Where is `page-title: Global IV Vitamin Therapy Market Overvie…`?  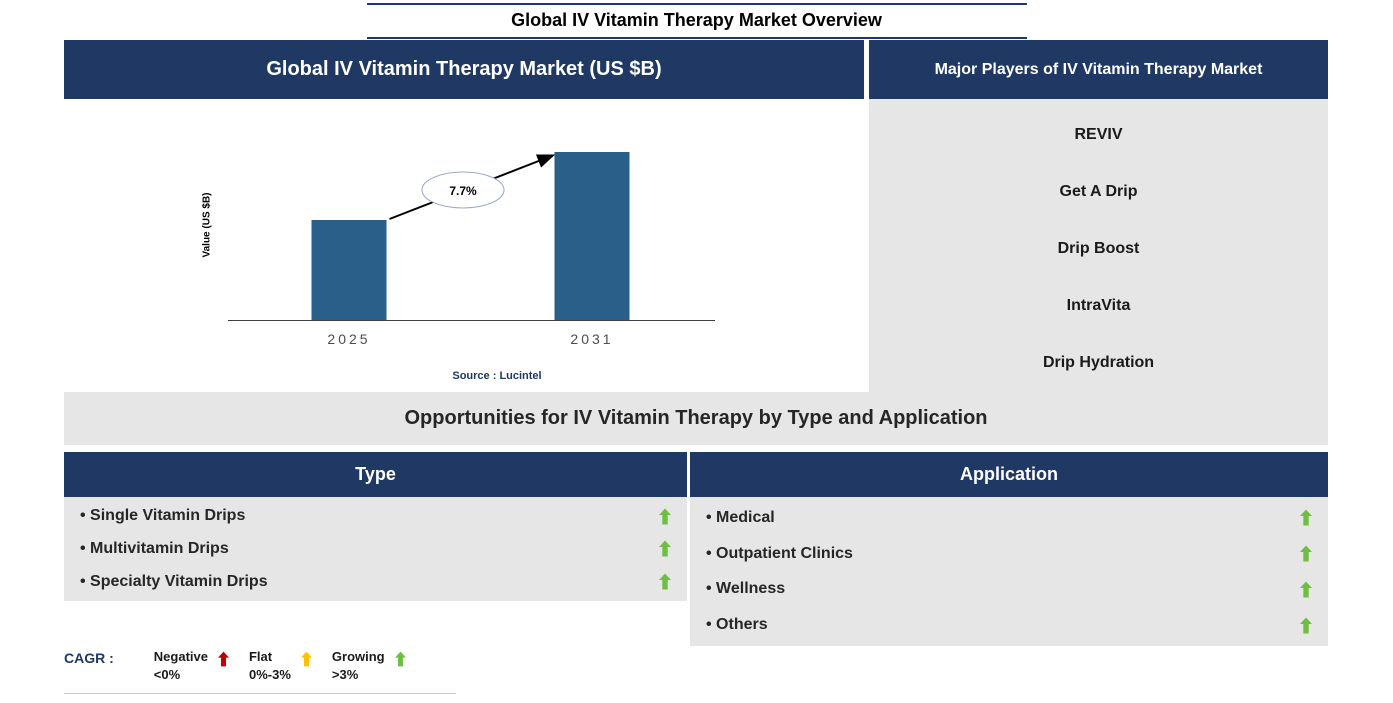 page-title: Global IV Vitamin Therapy Market Overvie… is located at coordinates (696, 20).